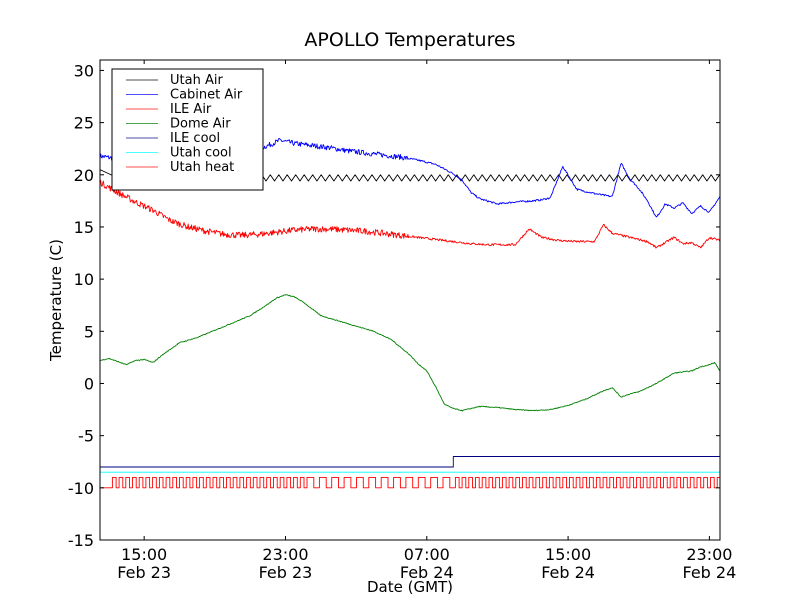 This screenshot has height=600, width=800. I want to click on legend-label-utah-air: Utah Air, so click(196, 80).